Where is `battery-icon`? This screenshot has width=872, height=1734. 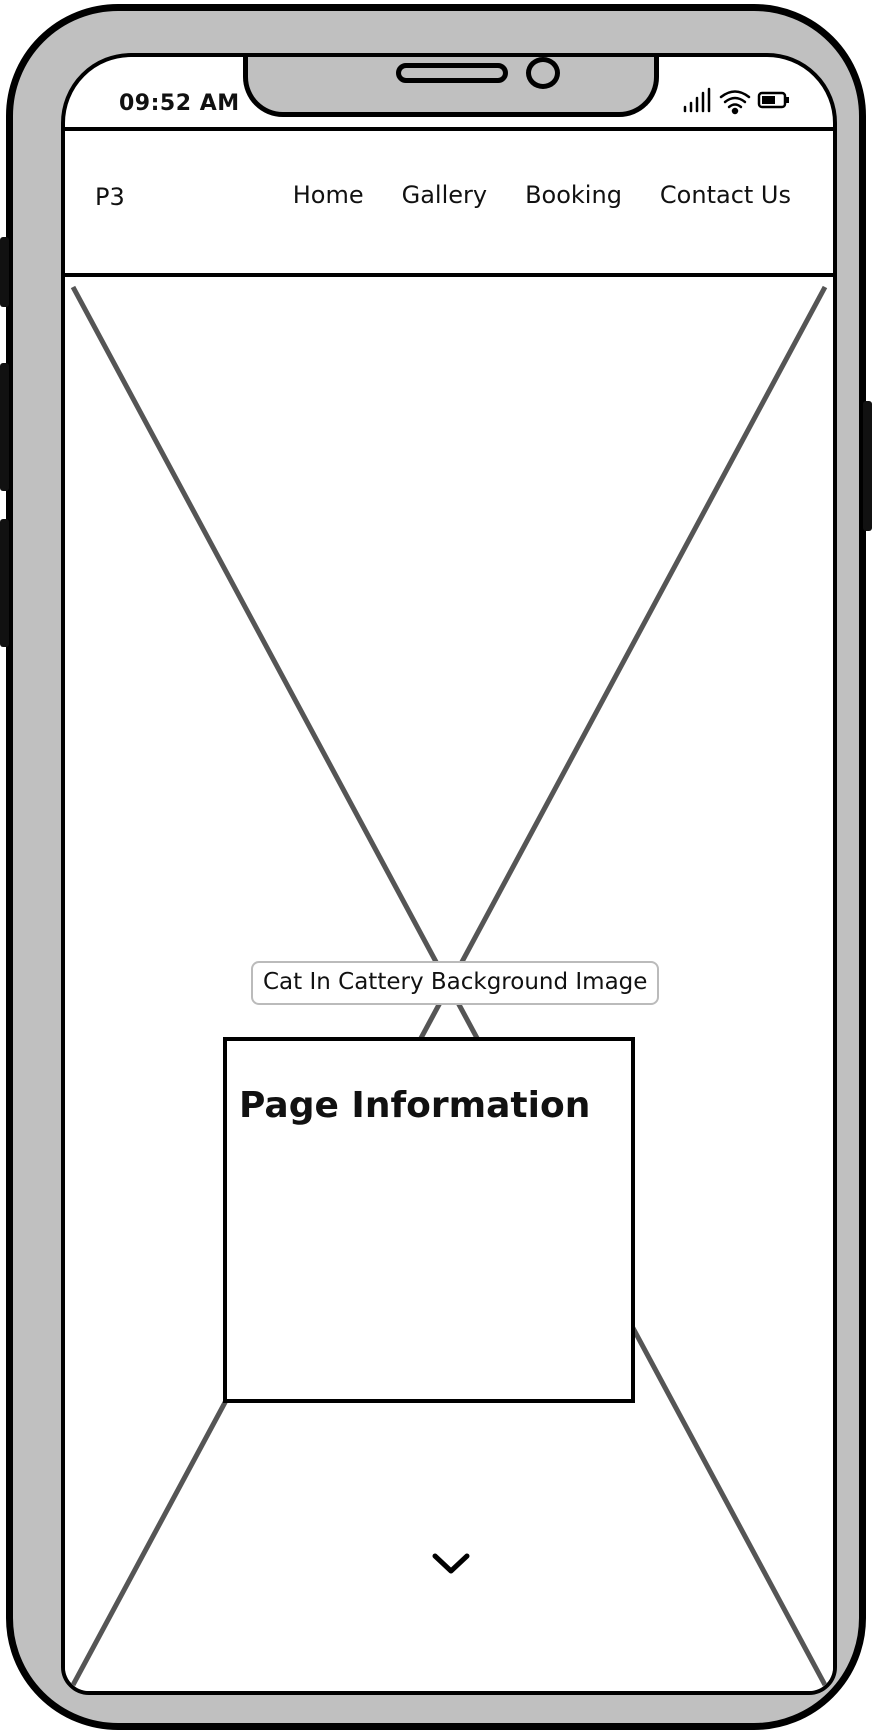
battery-icon is located at coordinates (773, 100).